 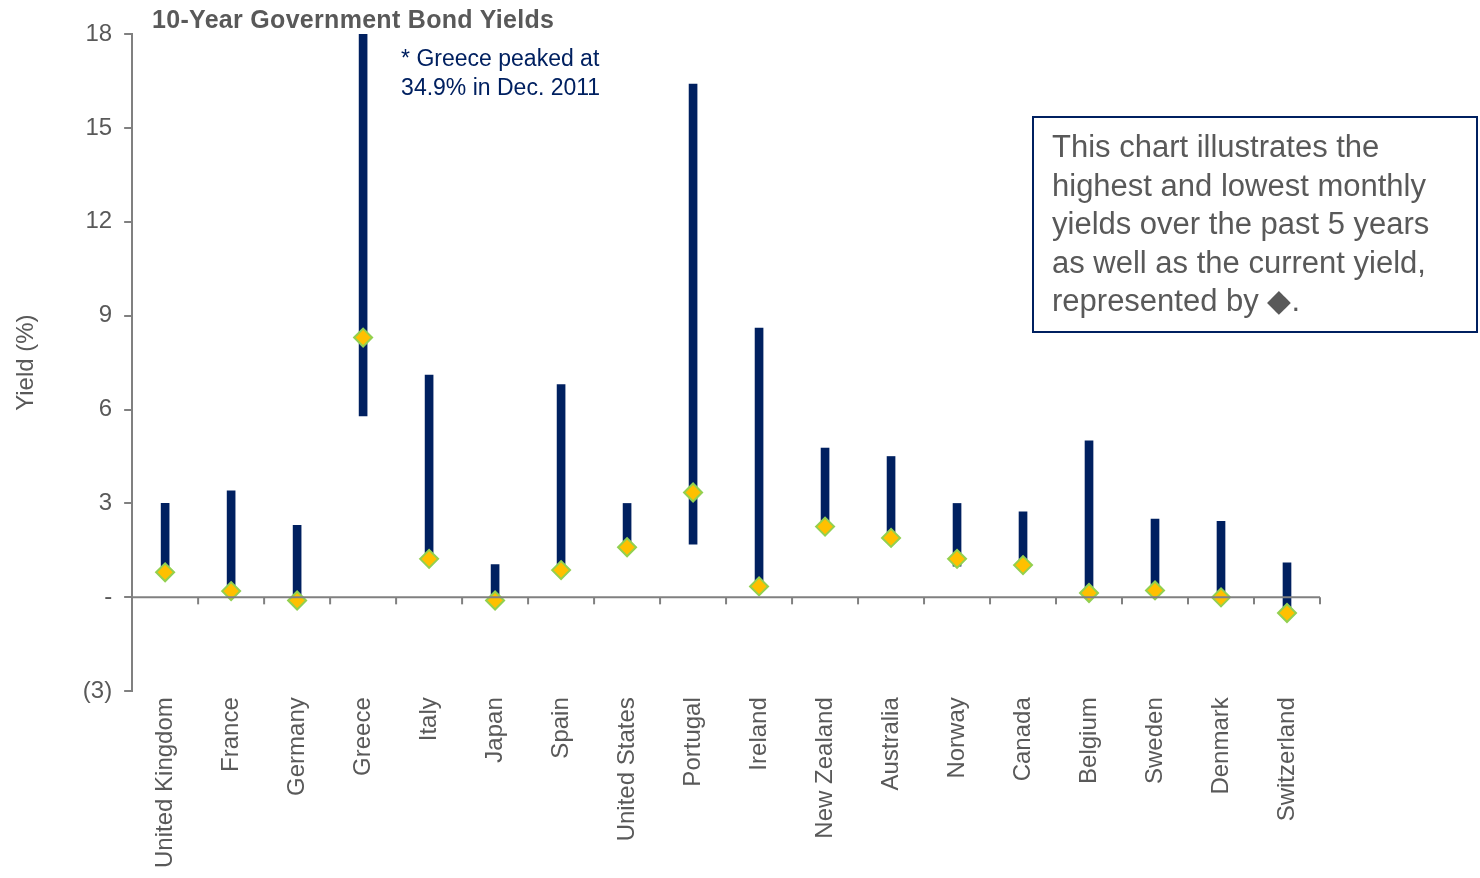 I want to click on x-tick-label: Portugal, so click(x=691, y=742).